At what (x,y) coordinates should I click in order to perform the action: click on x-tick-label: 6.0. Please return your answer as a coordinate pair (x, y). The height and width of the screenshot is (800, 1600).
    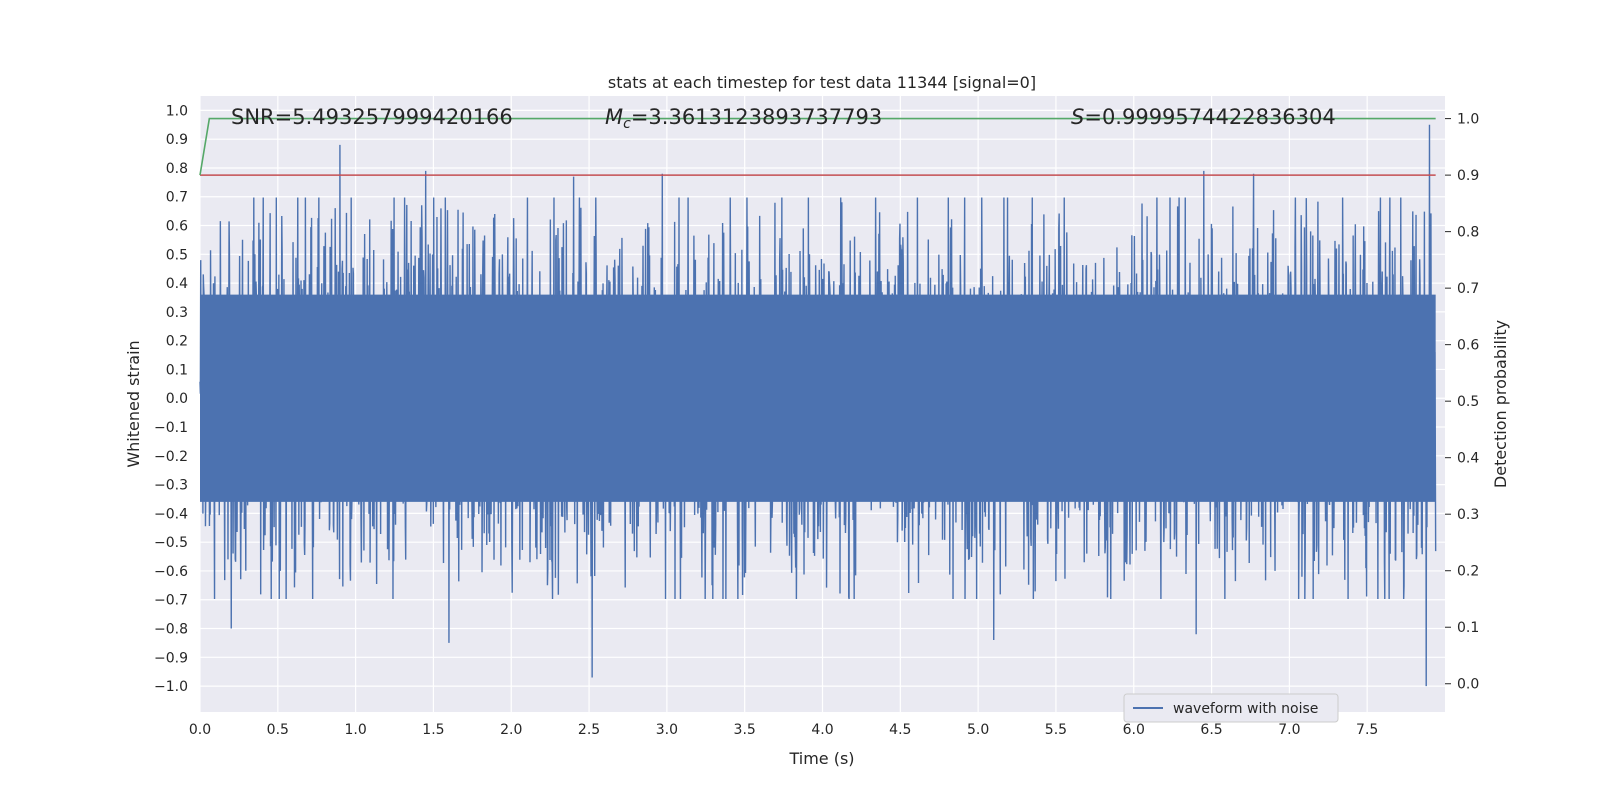
    Looking at the image, I should click on (1134, 730).